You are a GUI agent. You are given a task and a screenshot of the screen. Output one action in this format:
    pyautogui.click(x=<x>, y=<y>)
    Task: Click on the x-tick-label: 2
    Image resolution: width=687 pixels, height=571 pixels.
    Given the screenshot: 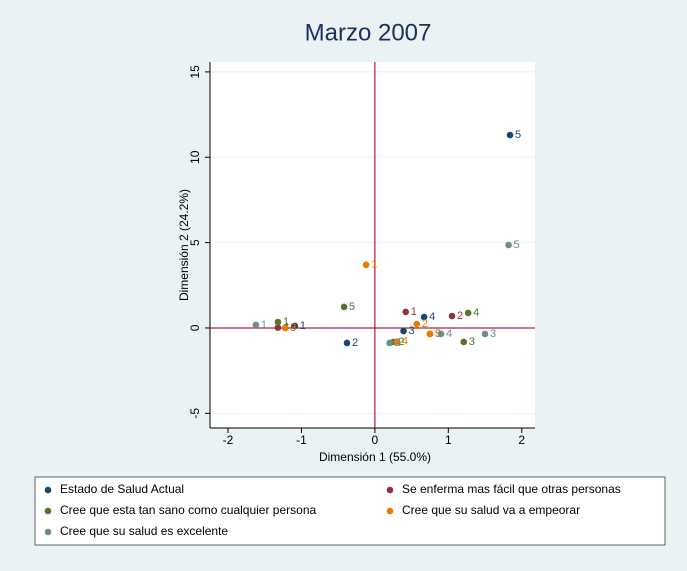 What is the action you would take?
    pyautogui.click(x=521, y=440)
    